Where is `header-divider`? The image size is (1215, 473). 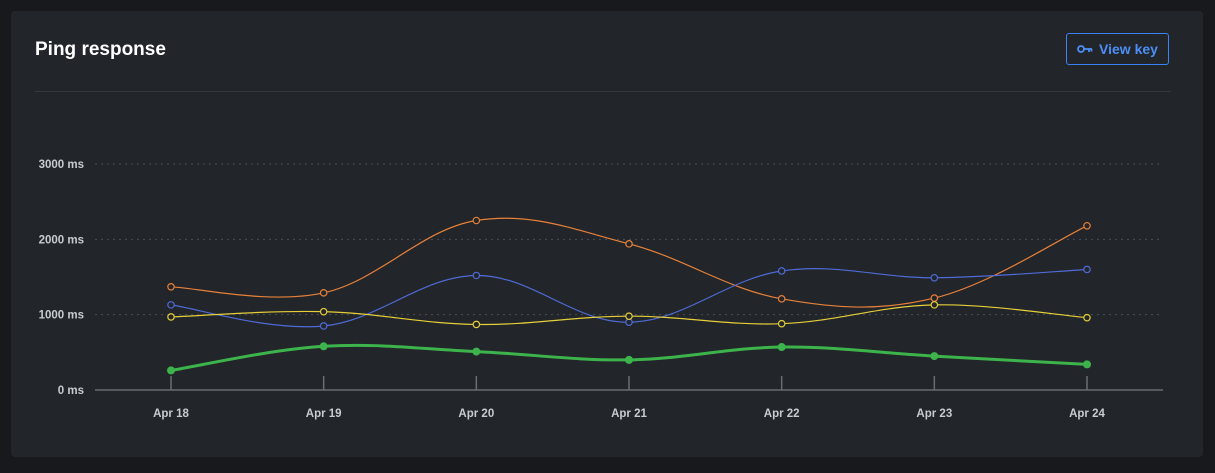 header-divider is located at coordinates (603, 91).